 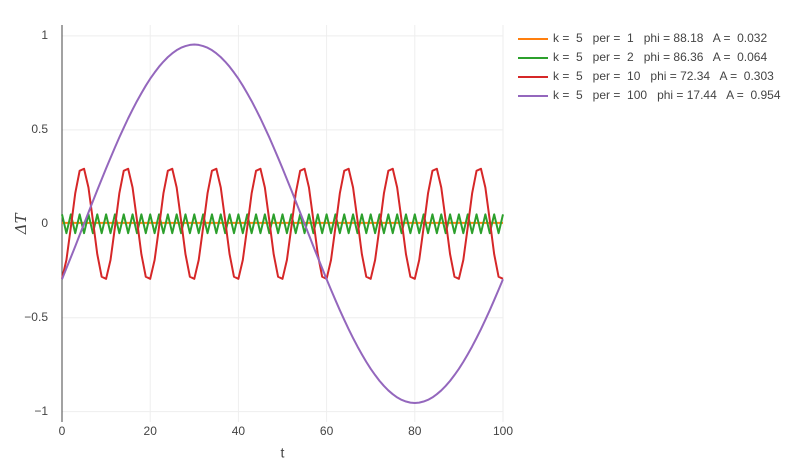 I want to click on legend-label: k = 5 per = 2 phi = 86.36 A = 0.064, so click(x=660, y=57).